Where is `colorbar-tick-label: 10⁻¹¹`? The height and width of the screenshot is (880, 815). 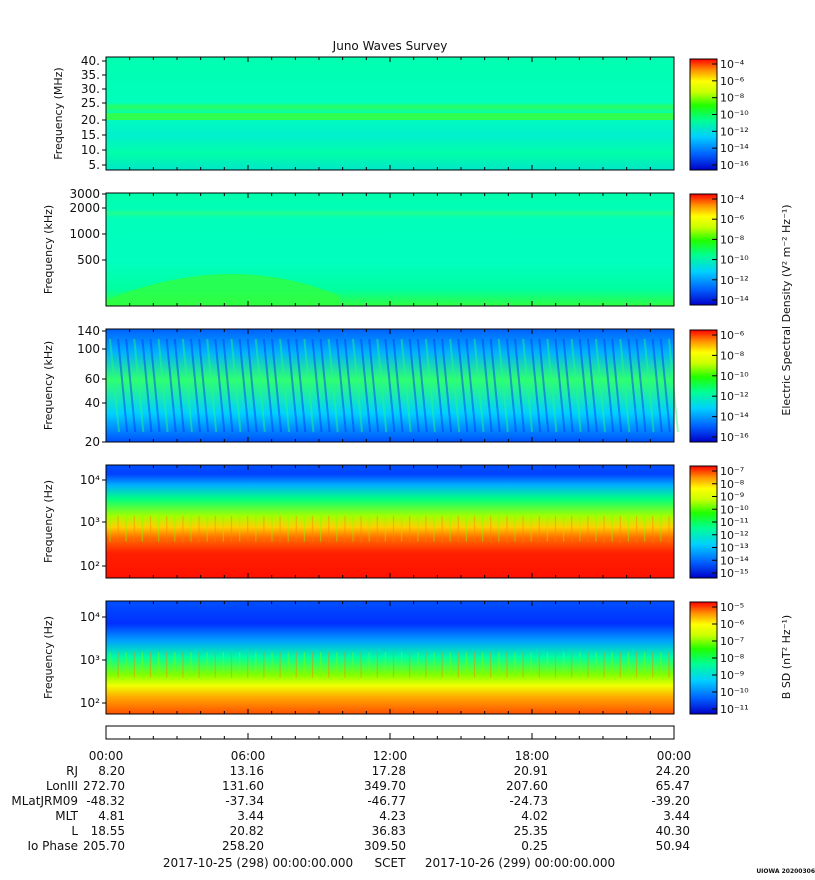
colorbar-tick-label: 10⁻¹¹ is located at coordinates (734, 522).